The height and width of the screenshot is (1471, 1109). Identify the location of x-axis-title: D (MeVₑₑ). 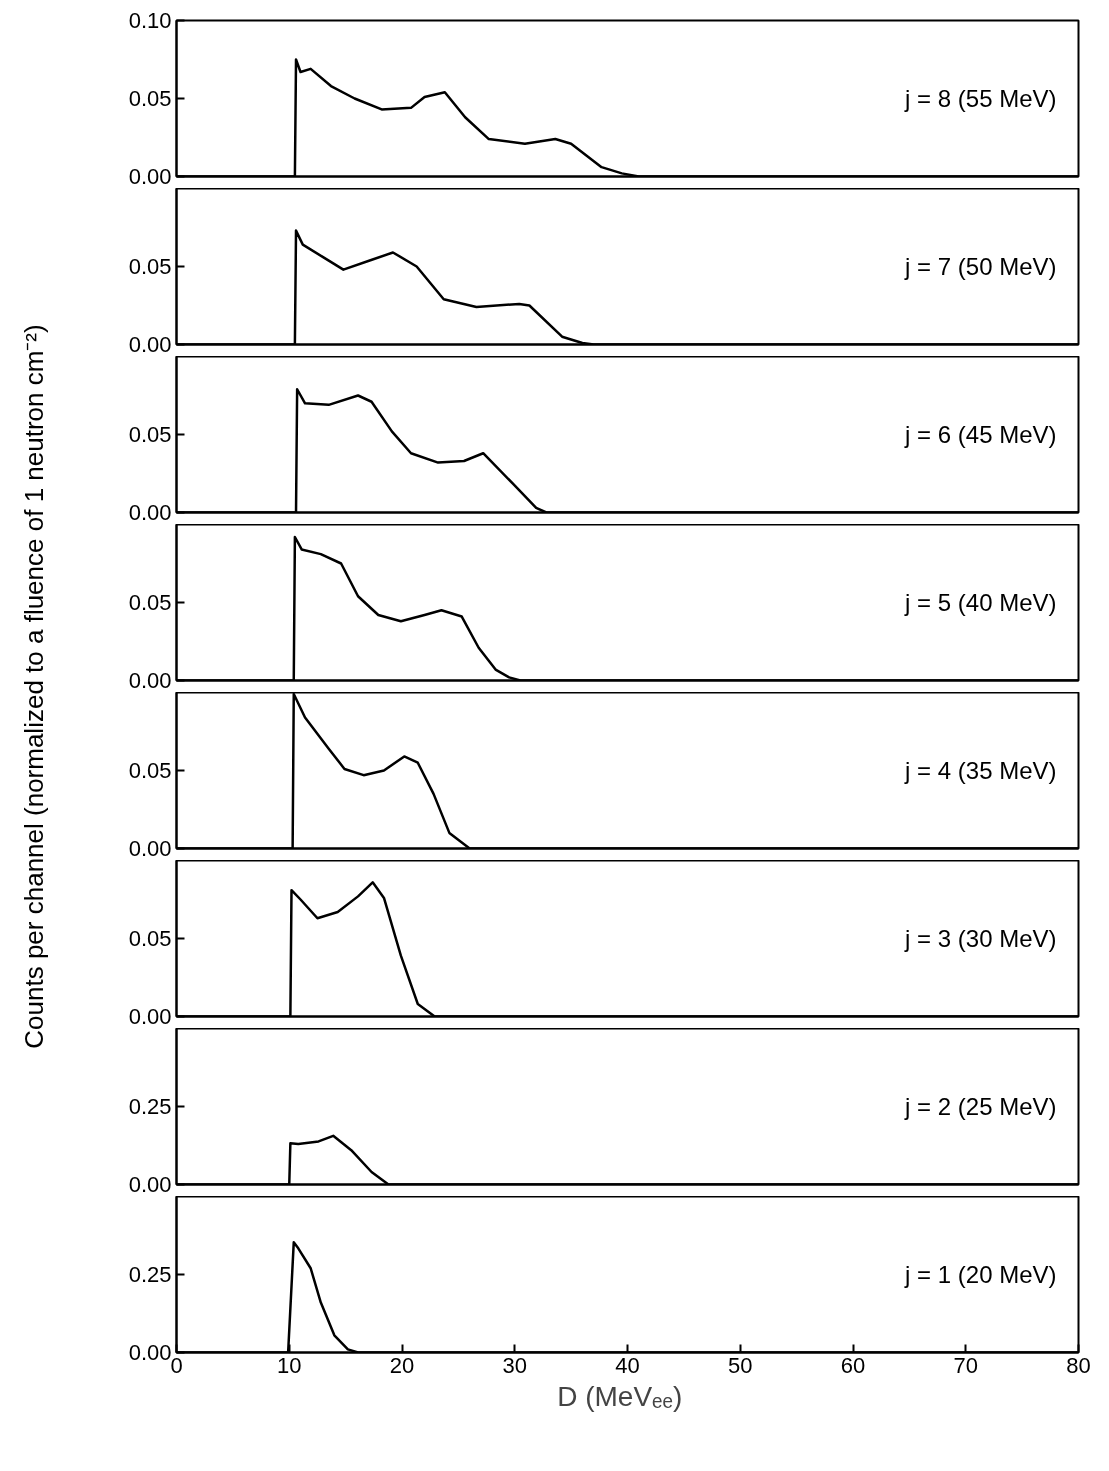
(620, 1396).